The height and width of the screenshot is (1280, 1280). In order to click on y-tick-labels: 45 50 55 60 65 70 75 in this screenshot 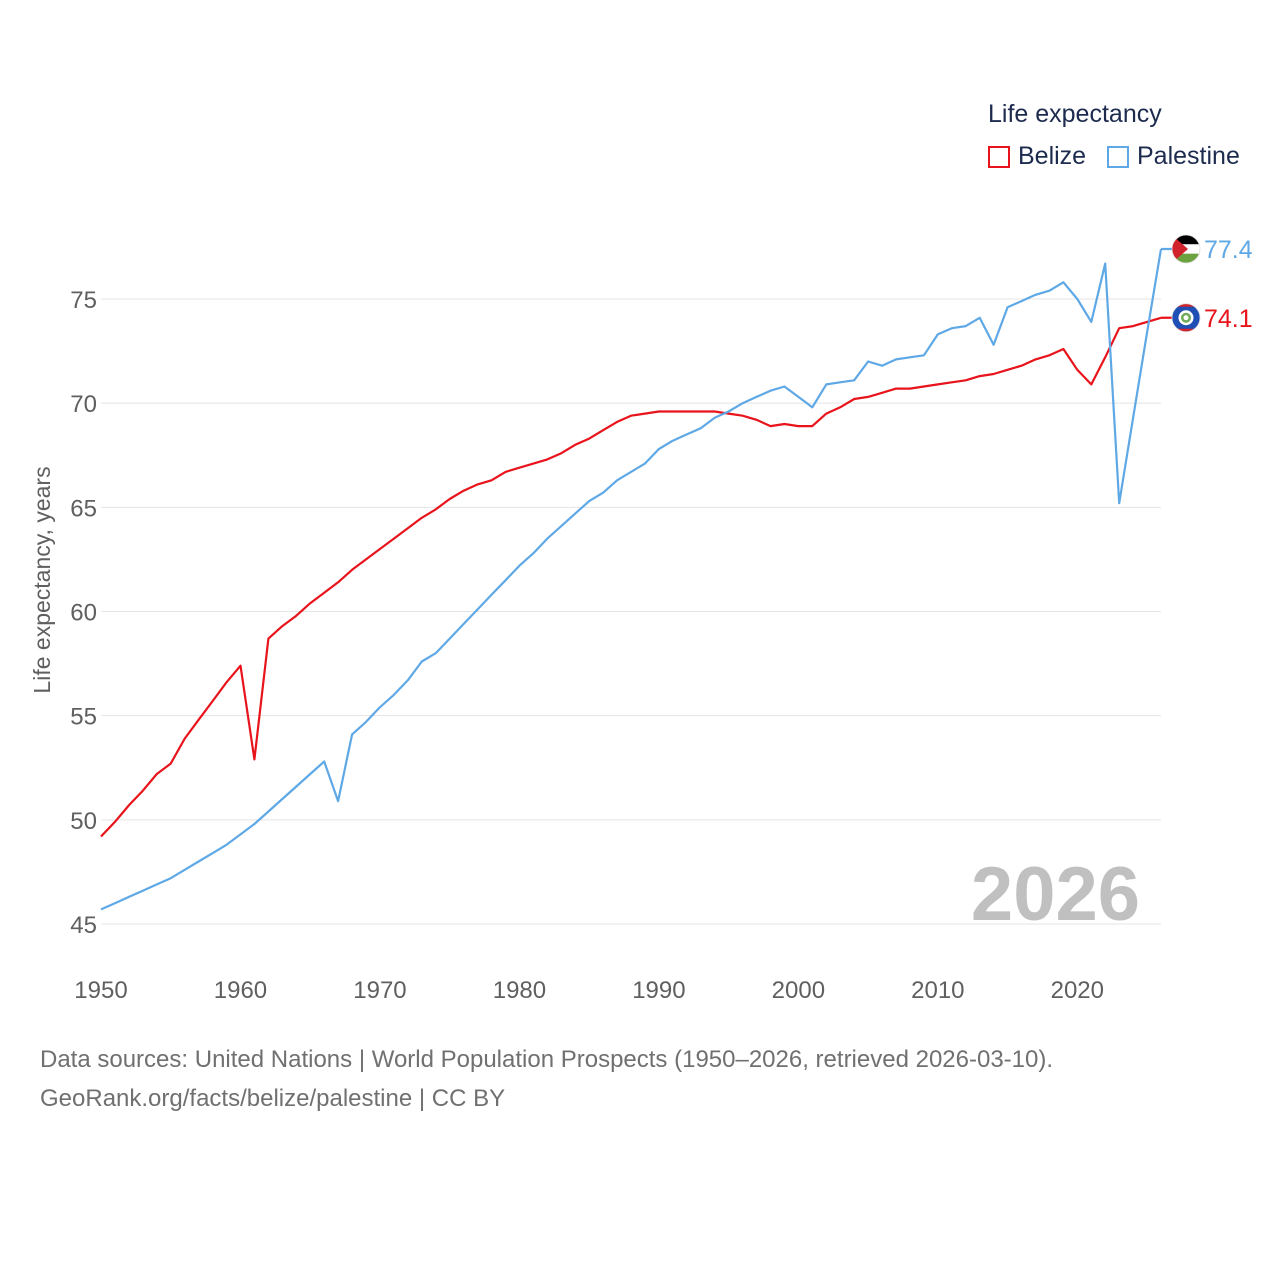, I will do `click(83, 613)`.